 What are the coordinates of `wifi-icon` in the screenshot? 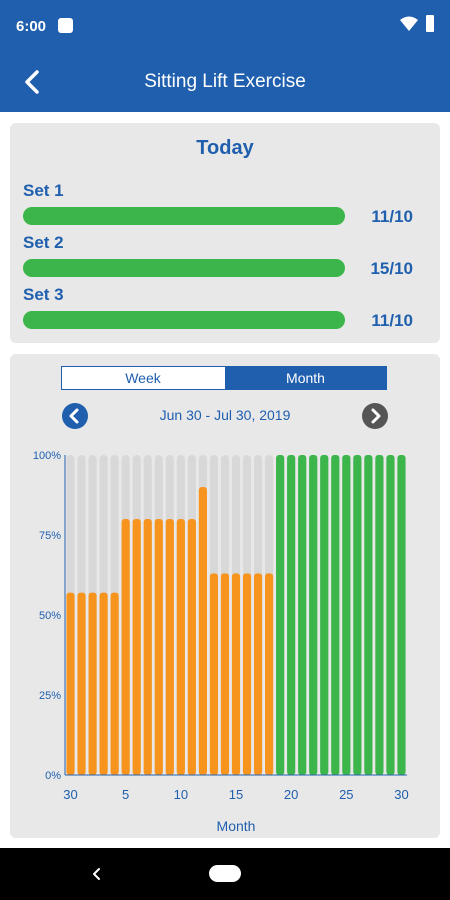 It's located at (409, 23).